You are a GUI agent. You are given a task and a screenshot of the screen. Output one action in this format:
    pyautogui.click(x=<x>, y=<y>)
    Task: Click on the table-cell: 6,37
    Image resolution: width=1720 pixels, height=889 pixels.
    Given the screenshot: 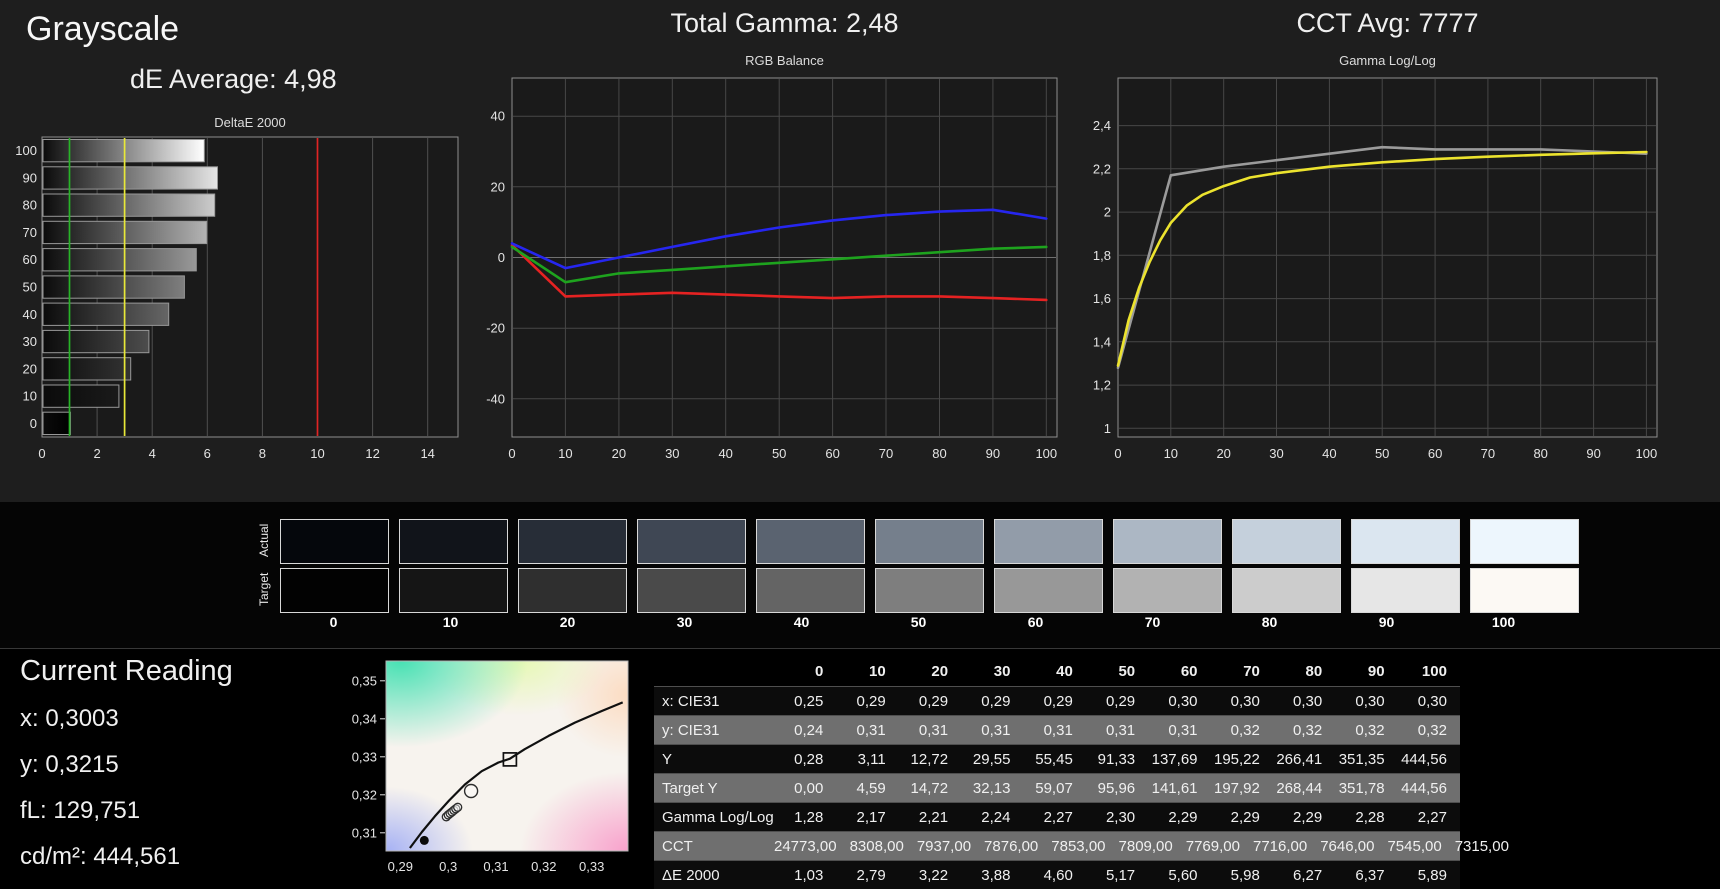 What is the action you would take?
    pyautogui.click(x=1370, y=875)
    